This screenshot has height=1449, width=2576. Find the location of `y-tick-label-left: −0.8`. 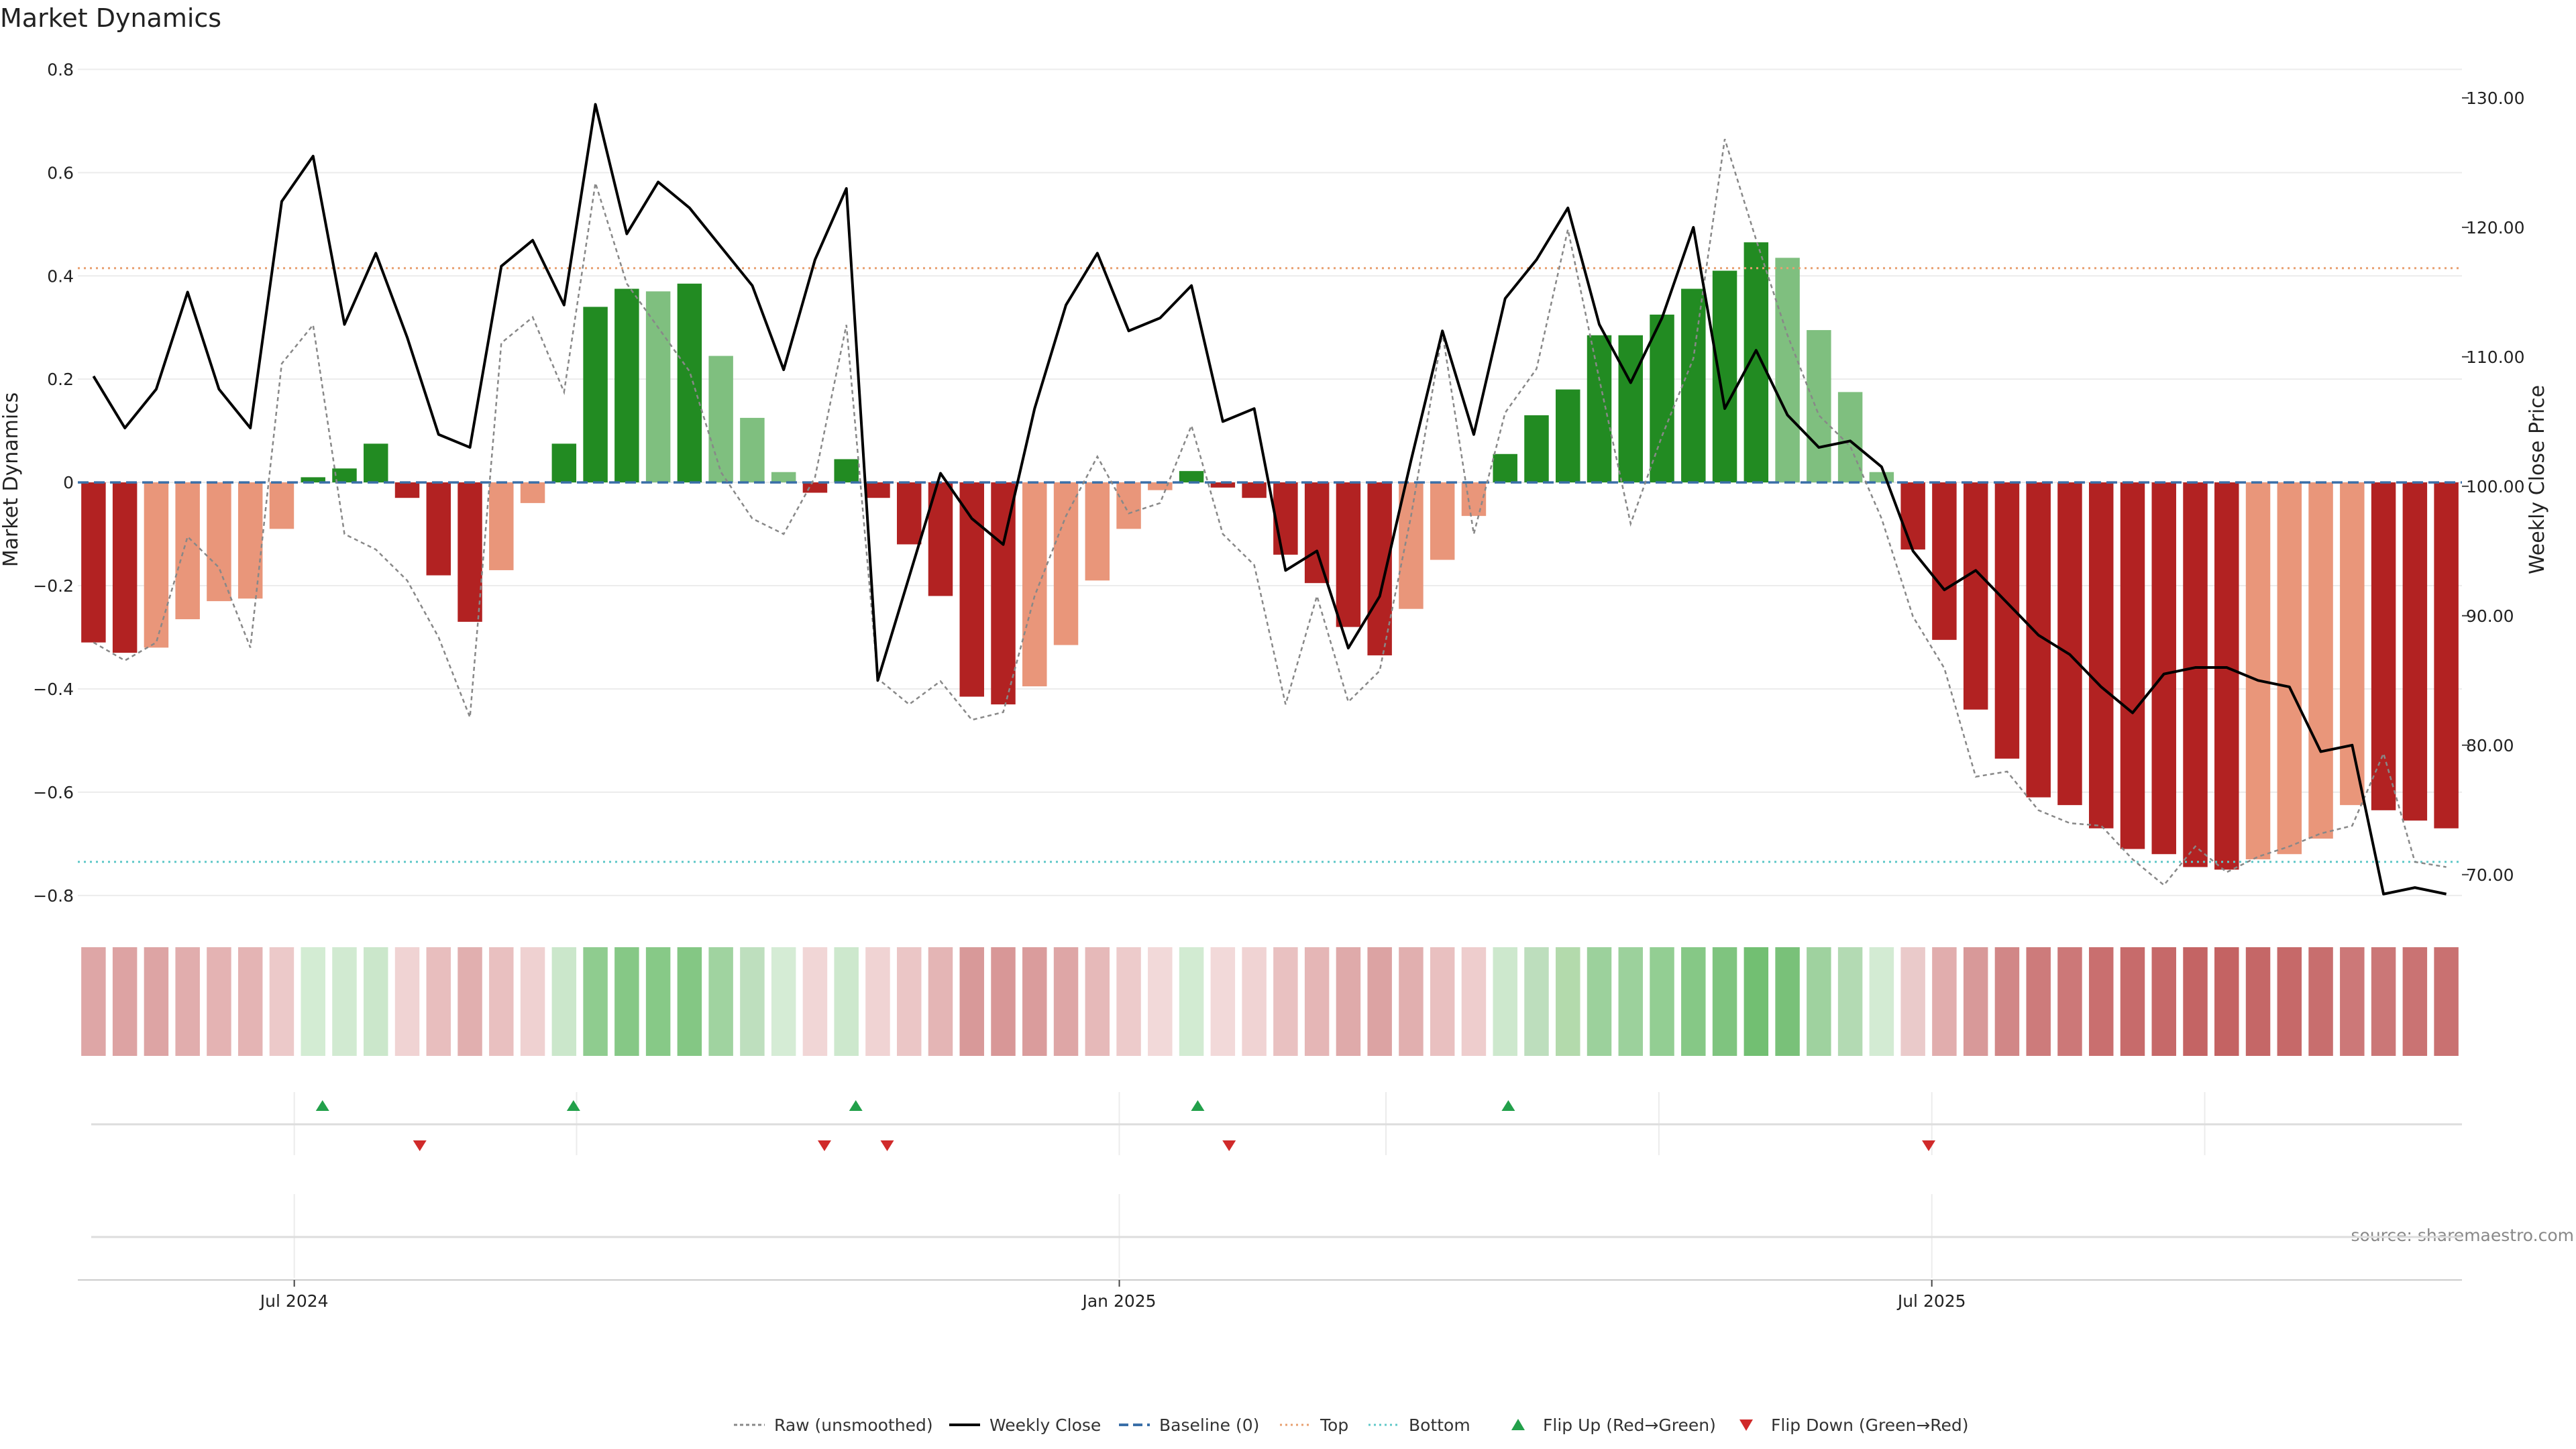

y-tick-label-left: −0.8 is located at coordinates (53, 896).